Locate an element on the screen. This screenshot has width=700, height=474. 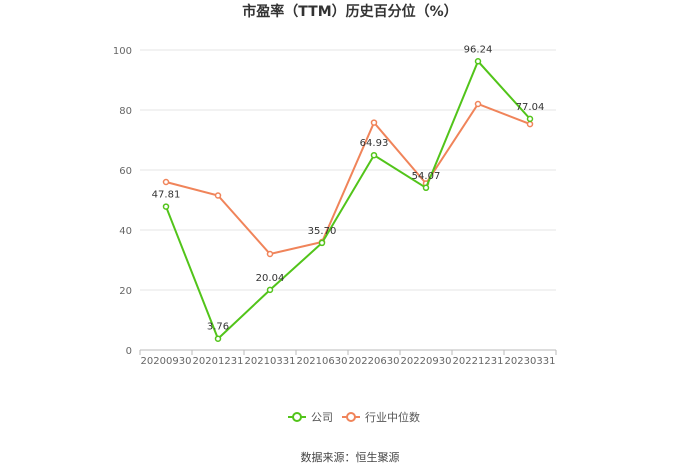
data-label: 54.07 is located at coordinates (426, 176).